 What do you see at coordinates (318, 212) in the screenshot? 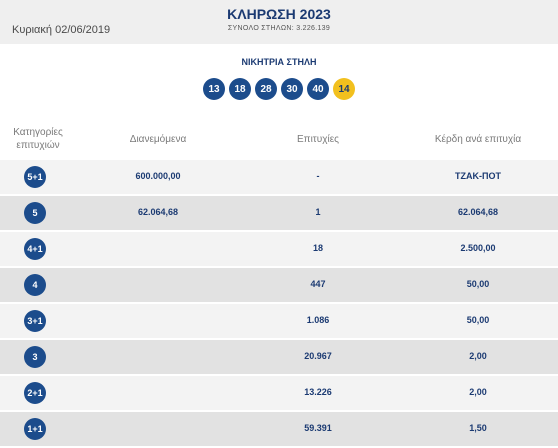
I see `wins-count: 1` at bounding box center [318, 212].